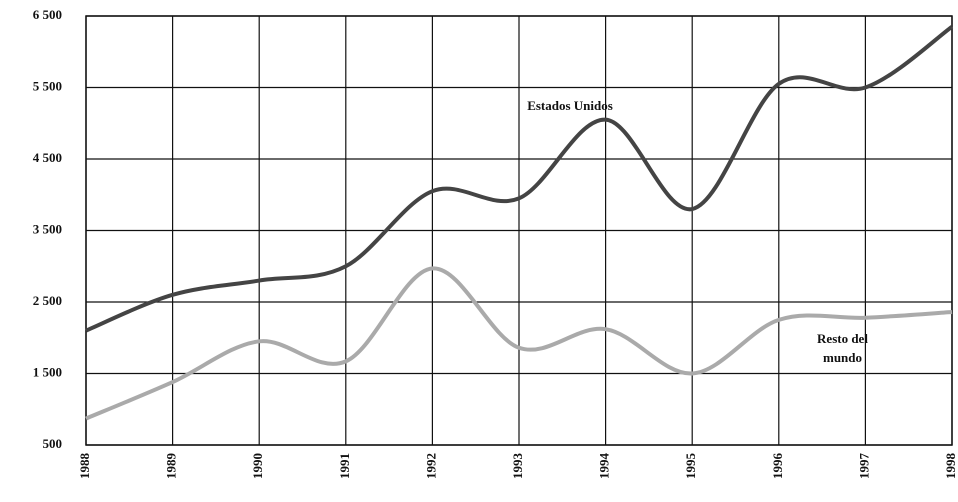 This screenshot has width=958, height=502. What do you see at coordinates (84, 466) in the screenshot?
I see `x-tick-label: 1988` at bounding box center [84, 466].